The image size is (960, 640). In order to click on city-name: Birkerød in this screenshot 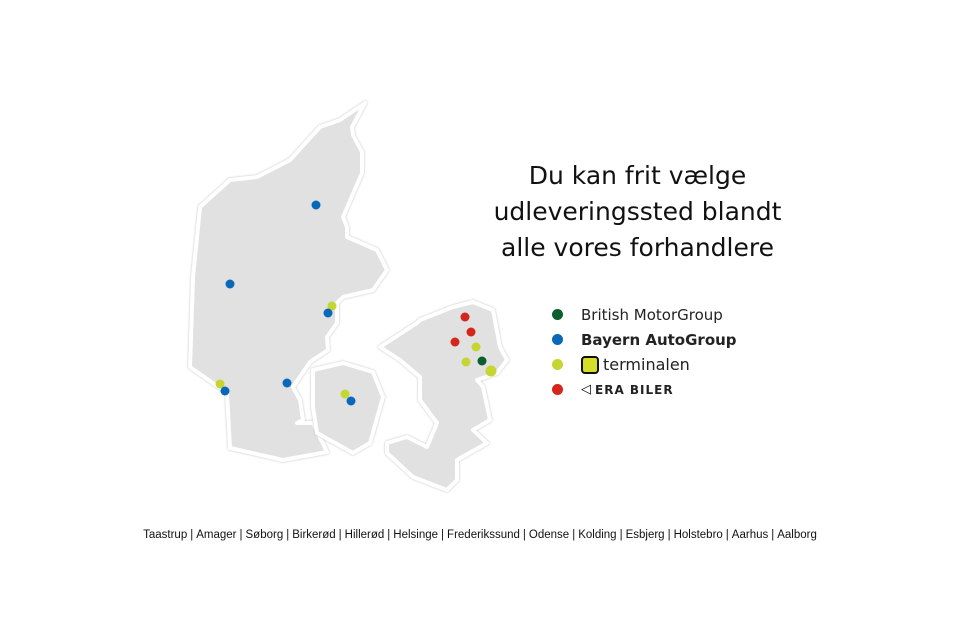, I will do `click(314, 535)`.